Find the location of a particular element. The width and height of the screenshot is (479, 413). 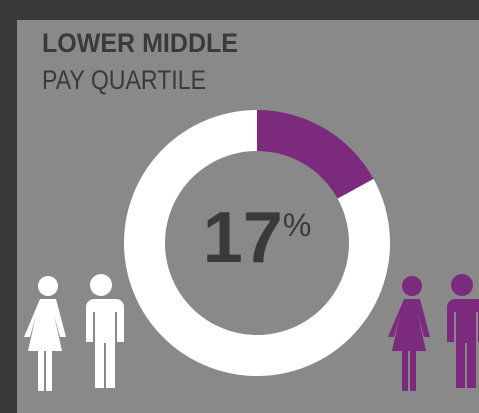

chart-subtitle: PAY QUARTILE is located at coordinates (124, 80).